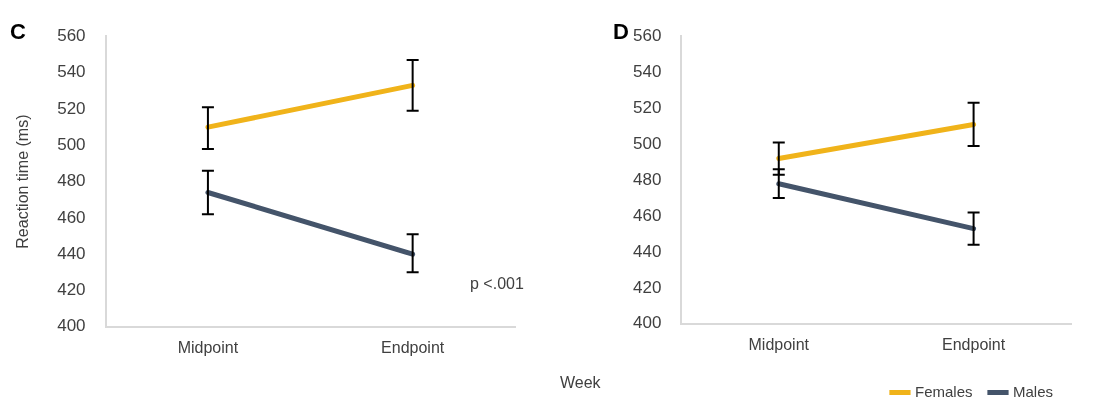  I want to click on legend-label: Females, so click(943, 391).